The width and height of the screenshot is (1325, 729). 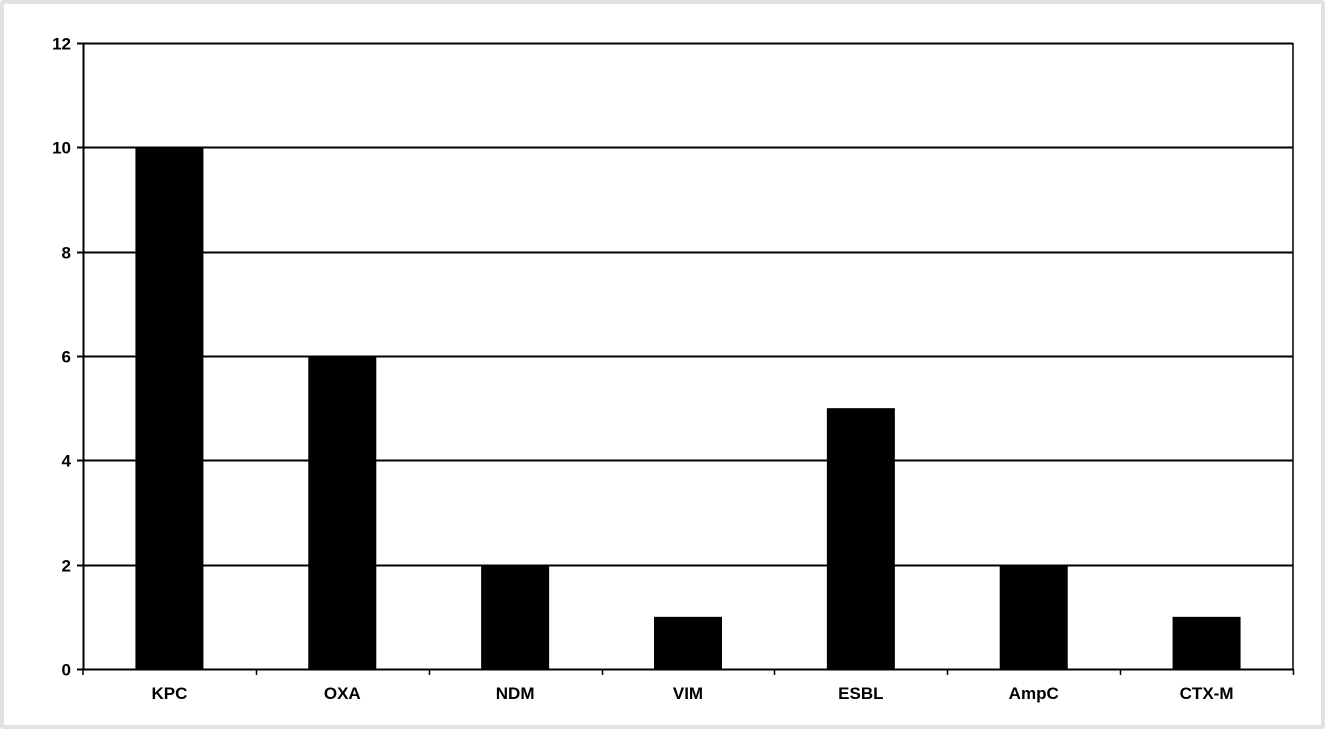 What do you see at coordinates (1207, 693) in the screenshot?
I see `x-tick-label: CTX-M` at bounding box center [1207, 693].